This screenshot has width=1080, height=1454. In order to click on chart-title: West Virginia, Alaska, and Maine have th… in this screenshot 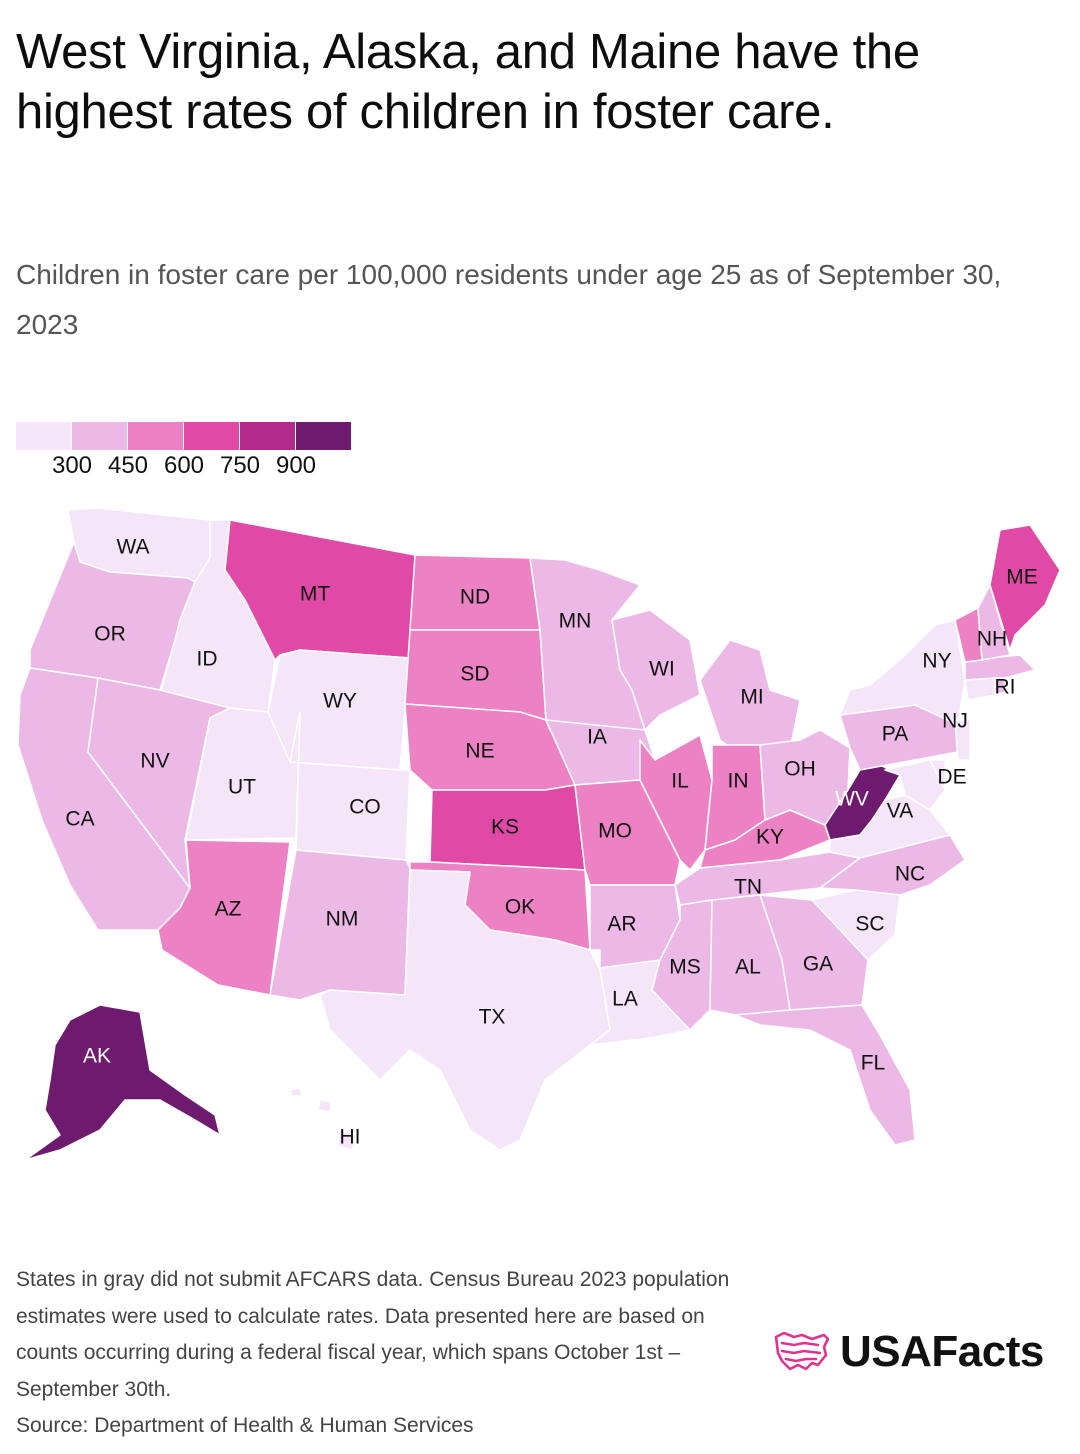, I will do `click(468, 82)`.